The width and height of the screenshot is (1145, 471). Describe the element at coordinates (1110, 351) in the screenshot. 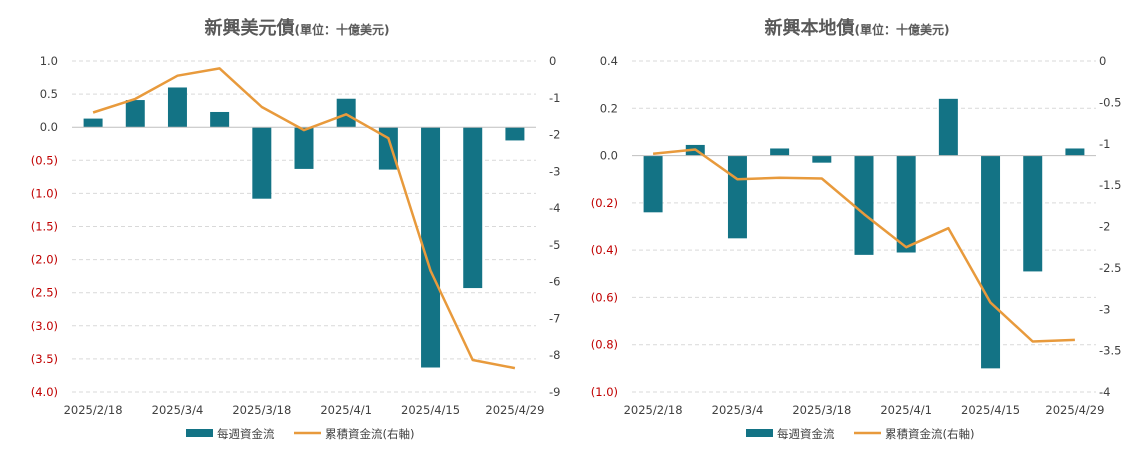

I see `y-right-tick-label: -3.5` at that location.